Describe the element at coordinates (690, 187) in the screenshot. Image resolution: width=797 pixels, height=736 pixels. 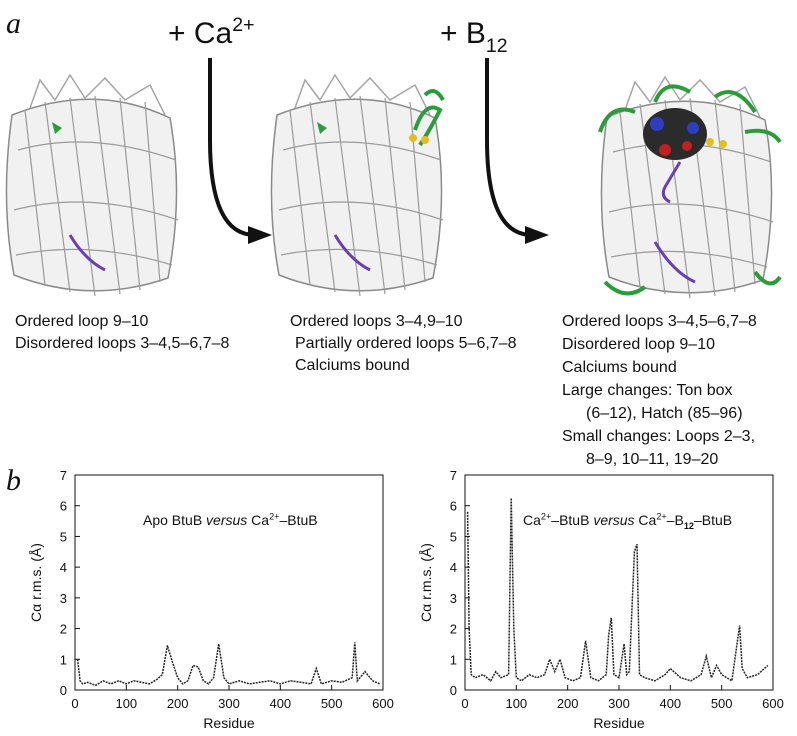
I see `protein-ca-b12` at that location.